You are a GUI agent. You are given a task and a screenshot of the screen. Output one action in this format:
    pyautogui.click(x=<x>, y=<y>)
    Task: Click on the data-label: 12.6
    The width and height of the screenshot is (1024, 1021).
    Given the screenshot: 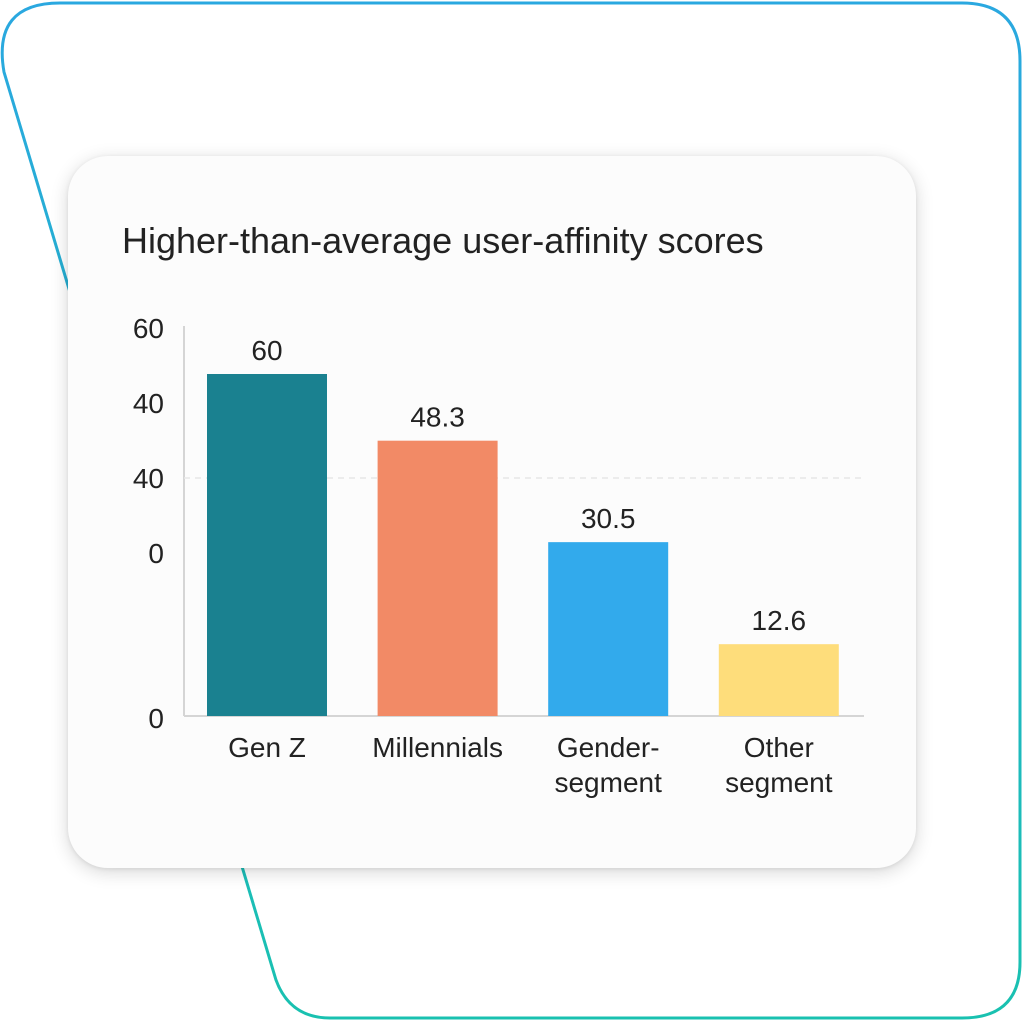 What is the action you would take?
    pyautogui.click(x=779, y=620)
    